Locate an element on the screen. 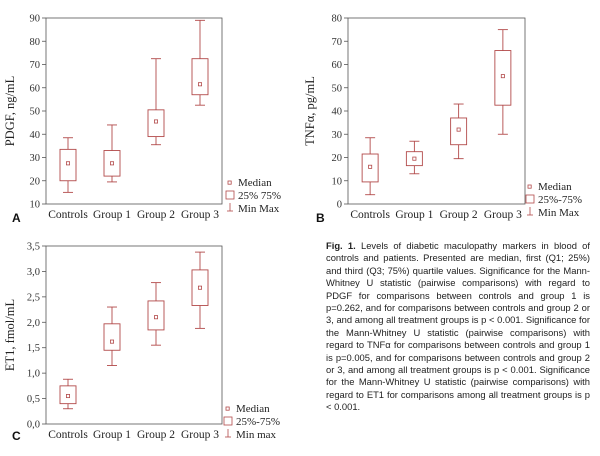 The image size is (600, 456). y-tick-label: 1,5 is located at coordinates (33, 348).